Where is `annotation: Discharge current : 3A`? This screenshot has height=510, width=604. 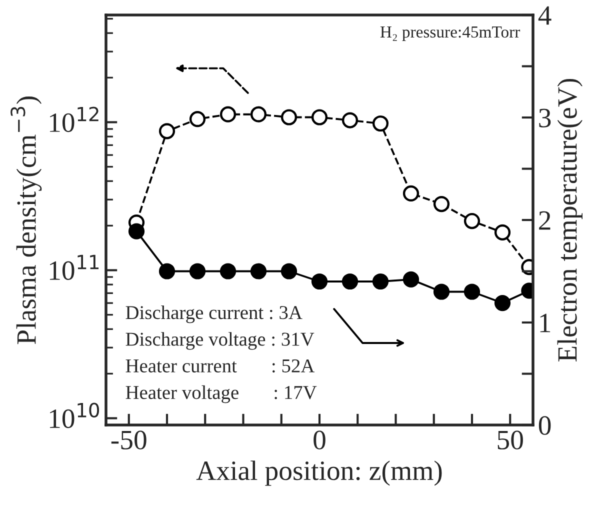 annotation: Discharge current : 3A is located at coordinates (214, 314).